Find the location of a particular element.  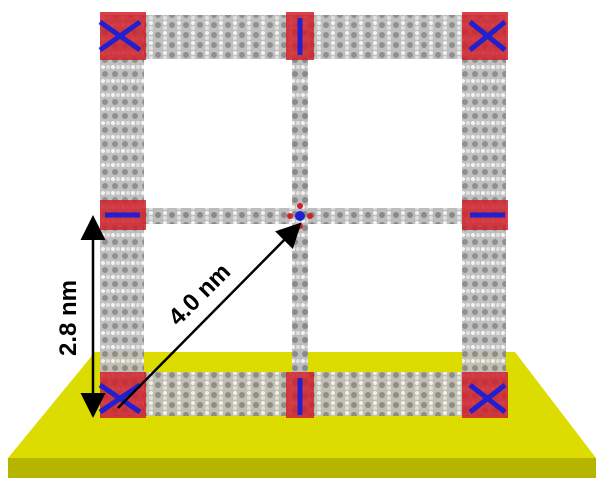

diagonal-label: 4.0 nm is located at coordinates (199, 294).